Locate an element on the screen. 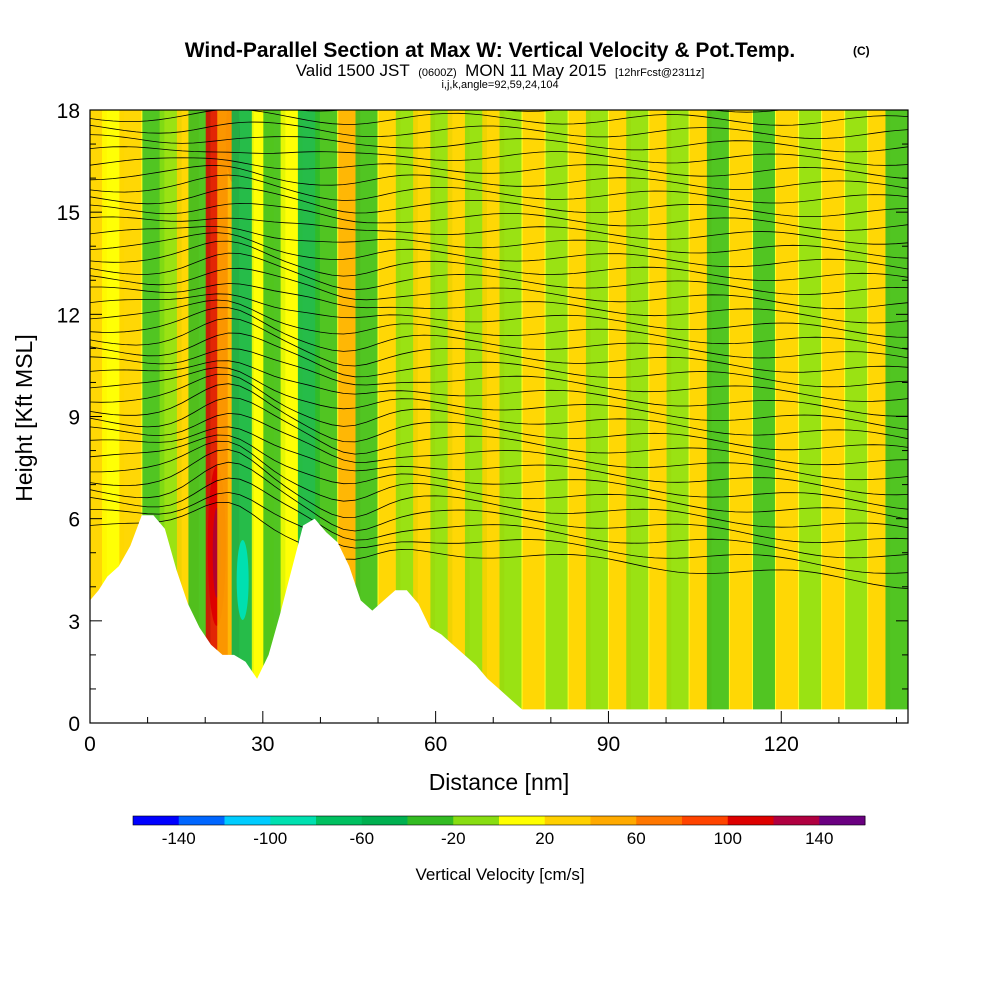 The image size is (1000, 1000). y-axis-label: Height [Kft MSL] is located at coordinates (24, 417).